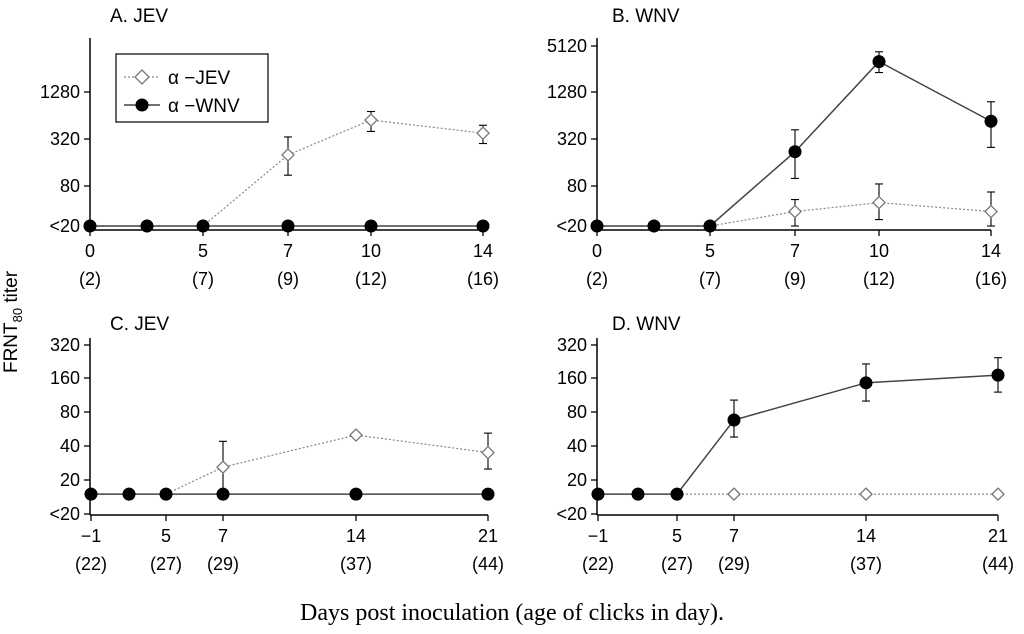  Describe the element at coordinates (597, 279) in the screenshot. I see `age-label: (2)` at that location.